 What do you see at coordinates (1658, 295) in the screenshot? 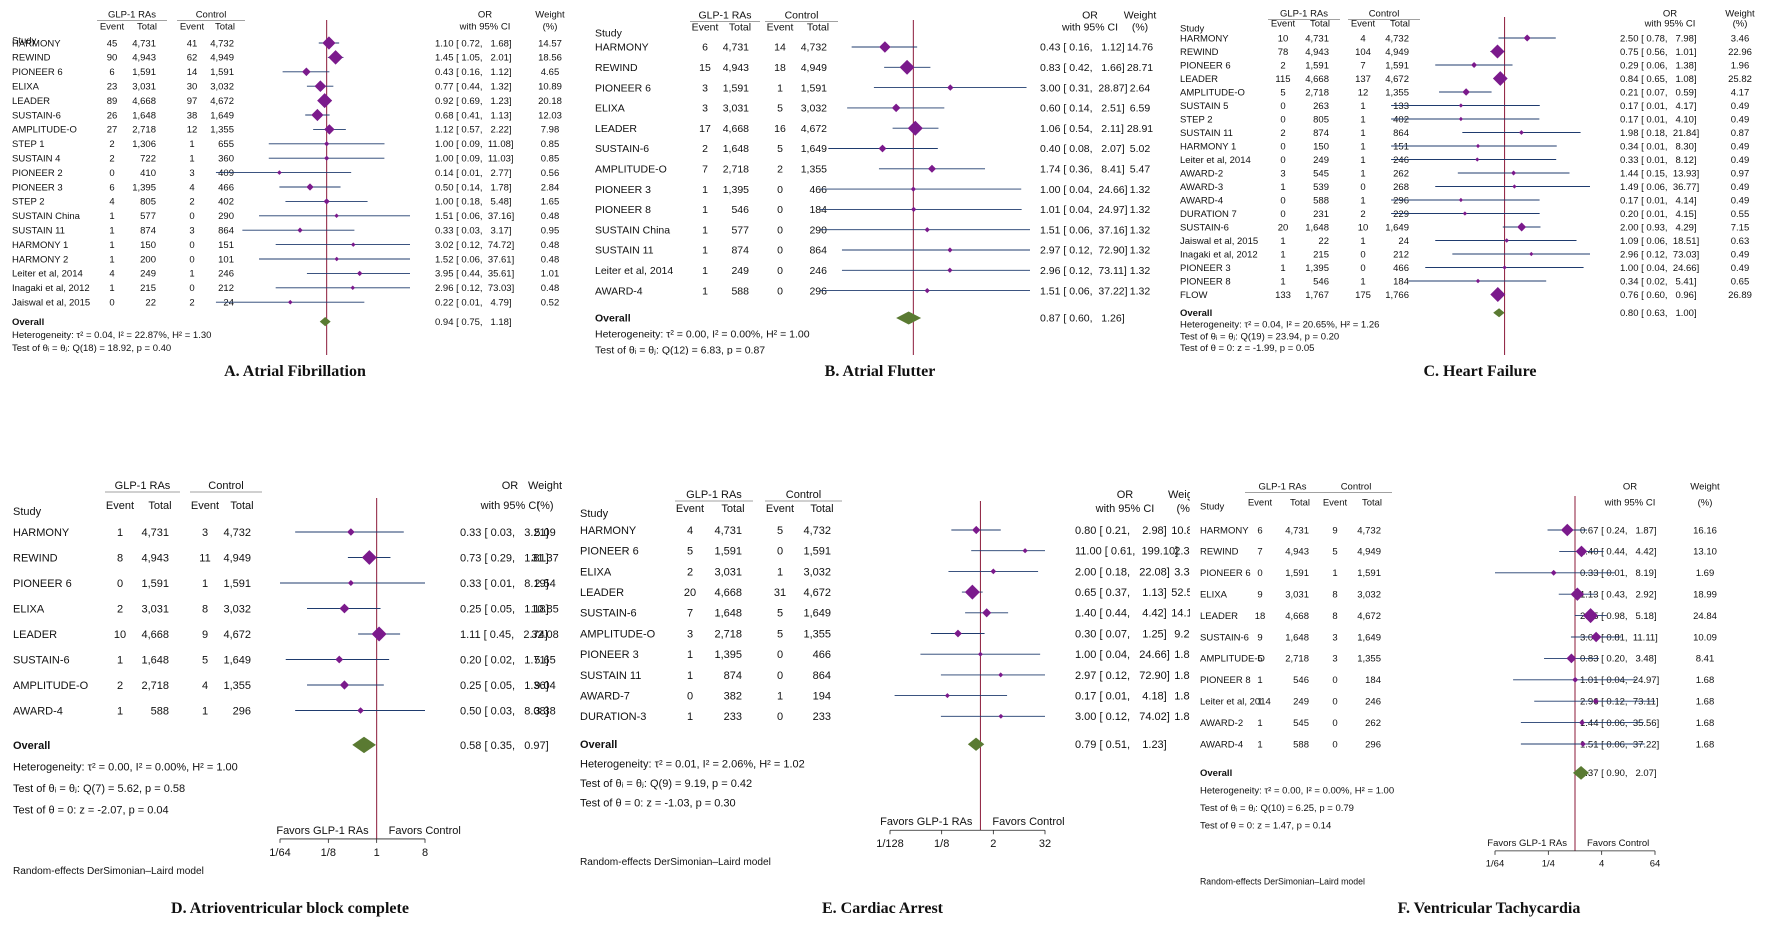
I see `or-ci-text: 0.76 [ 0.60, 0.96]` at bounding box center [1658, 295].